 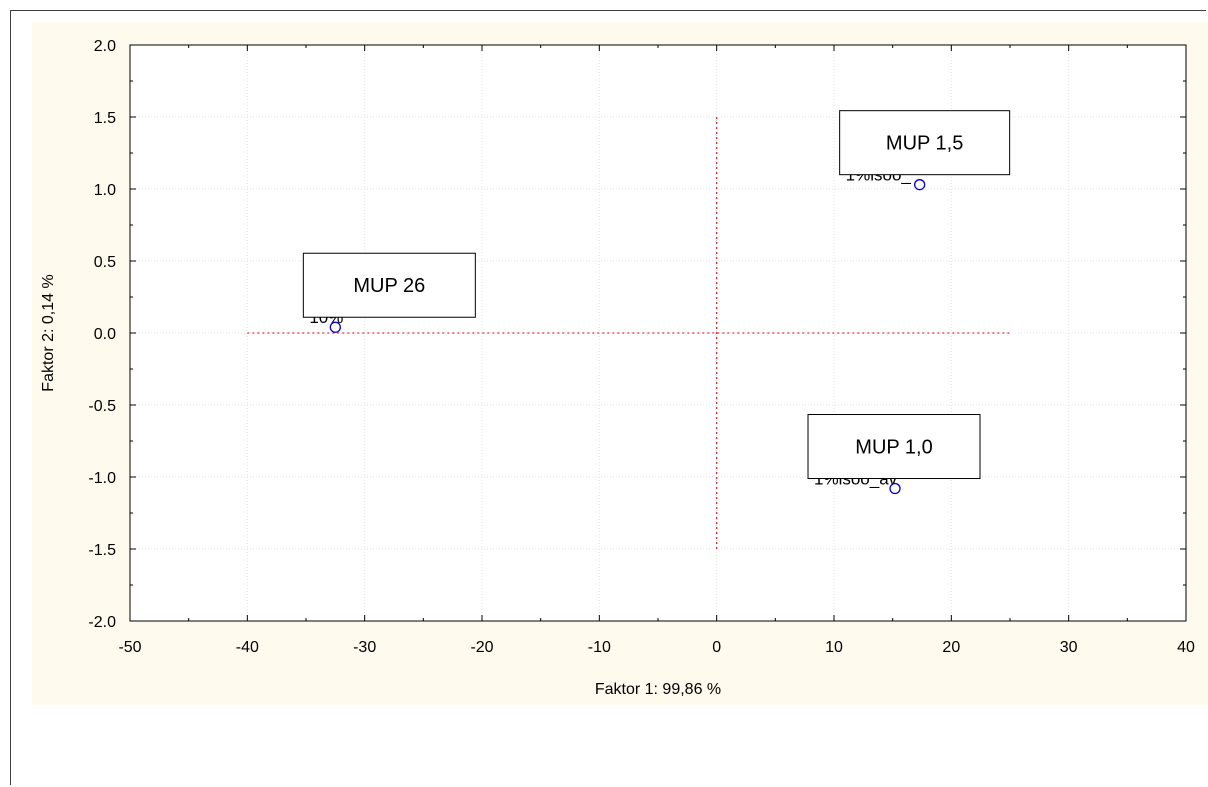 What do you see at coordinates (102, 478) in the screenshot?
I see `y-tick-label: -1.0` at bounding box center [102, 478].